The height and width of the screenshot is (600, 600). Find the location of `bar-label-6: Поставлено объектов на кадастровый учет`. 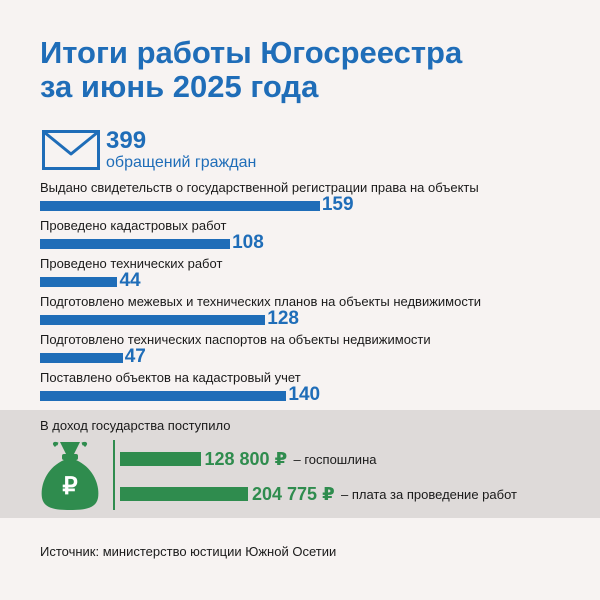

bar-label-6: Поставлено объектов на кадастровый учет is located at coordinates (170, 377).